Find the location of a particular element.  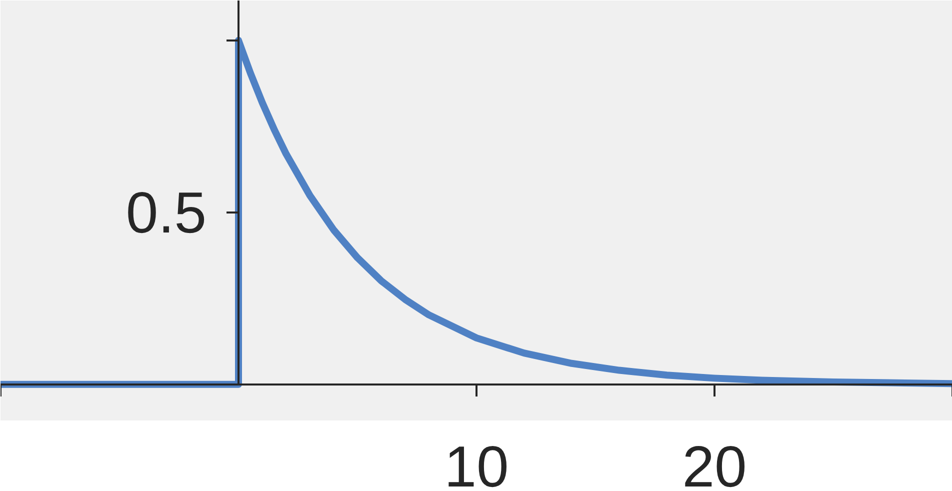

x-tick-label: 10 is located at coordinates (476, 462).